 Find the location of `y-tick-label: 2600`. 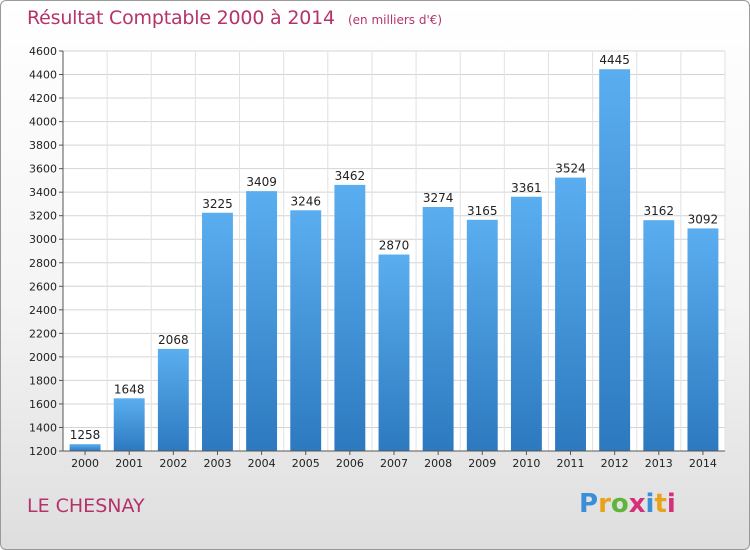

y-tick-label: 2600 is located at coordinates (43, 286).